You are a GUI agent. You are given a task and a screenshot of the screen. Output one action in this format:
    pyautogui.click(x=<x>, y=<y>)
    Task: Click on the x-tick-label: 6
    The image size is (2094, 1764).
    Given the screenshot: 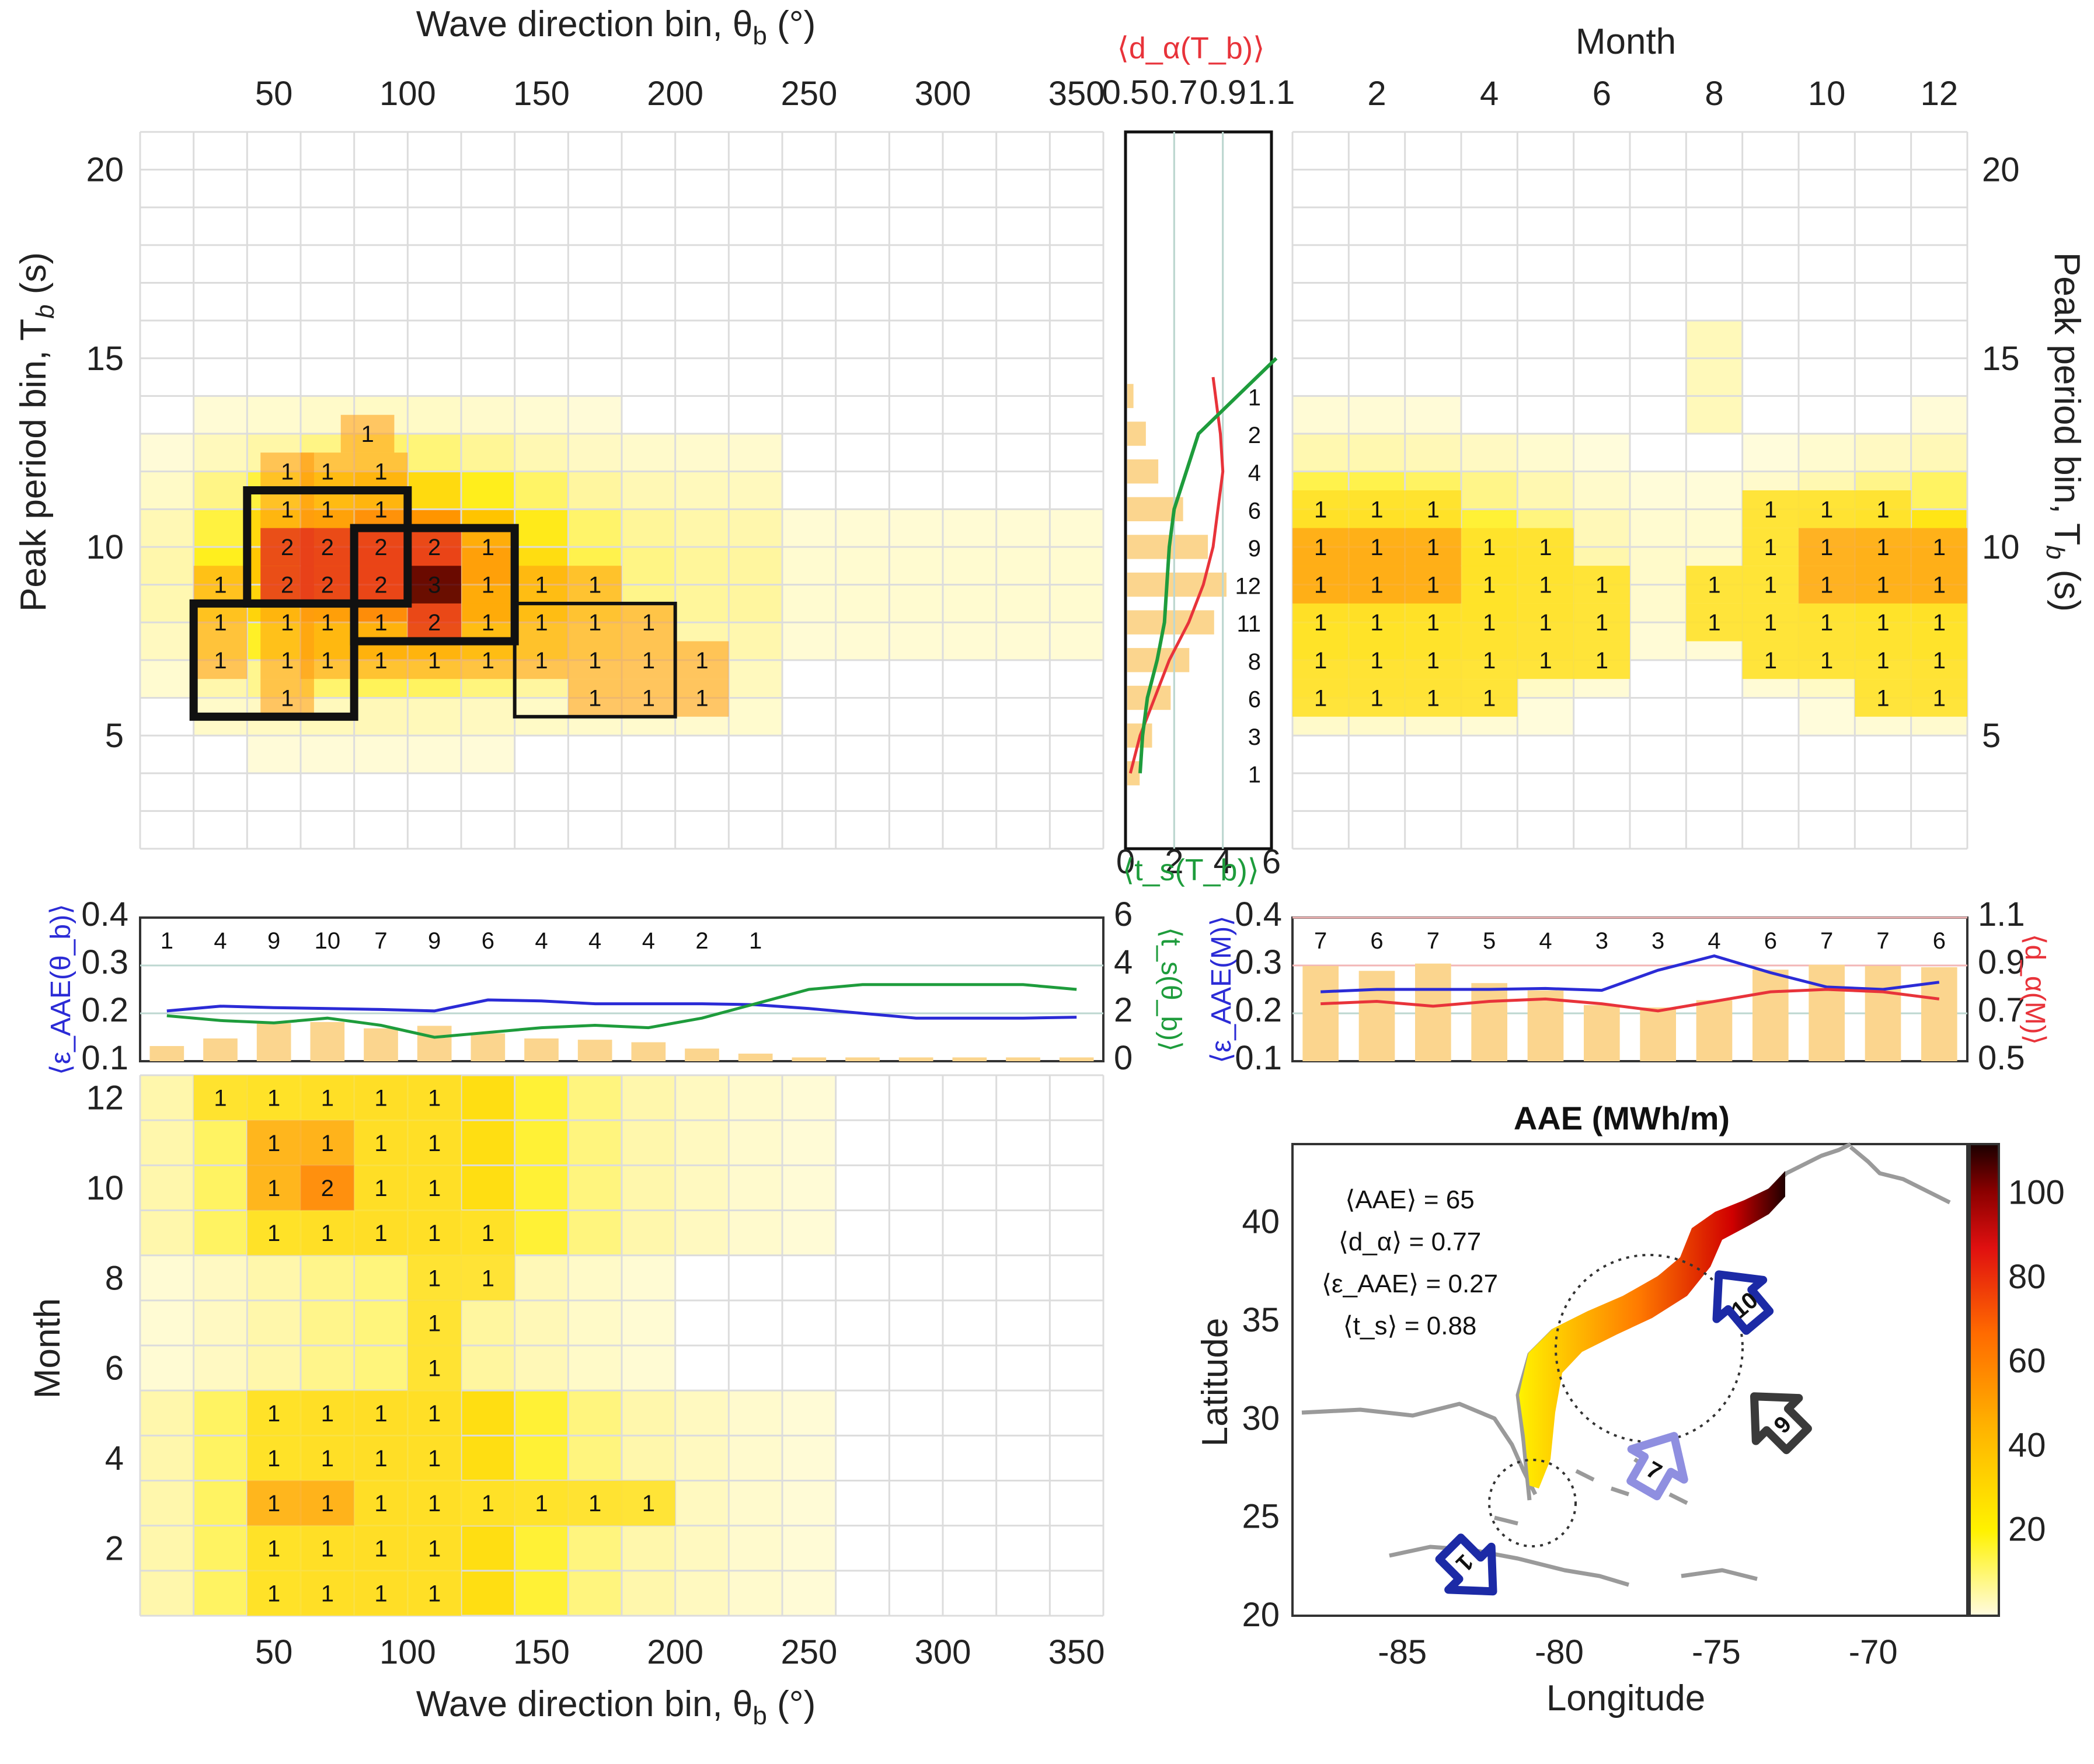 What is the action you would take?
    pyautogui.click(x=1602, y=94)
    